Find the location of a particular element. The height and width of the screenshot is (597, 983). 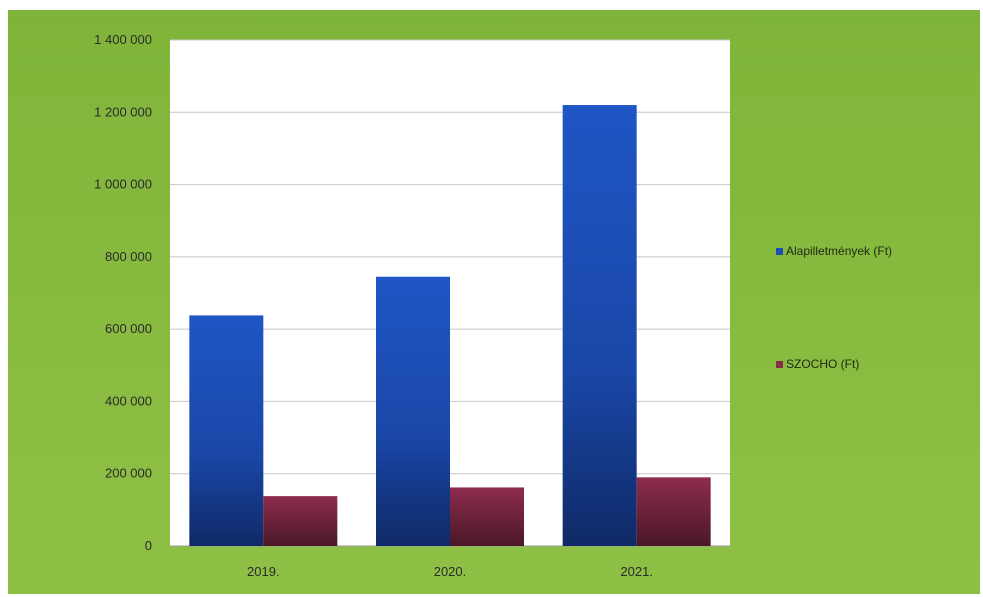

y-tick-label: 600 000 is located at coordinates (128, 328).